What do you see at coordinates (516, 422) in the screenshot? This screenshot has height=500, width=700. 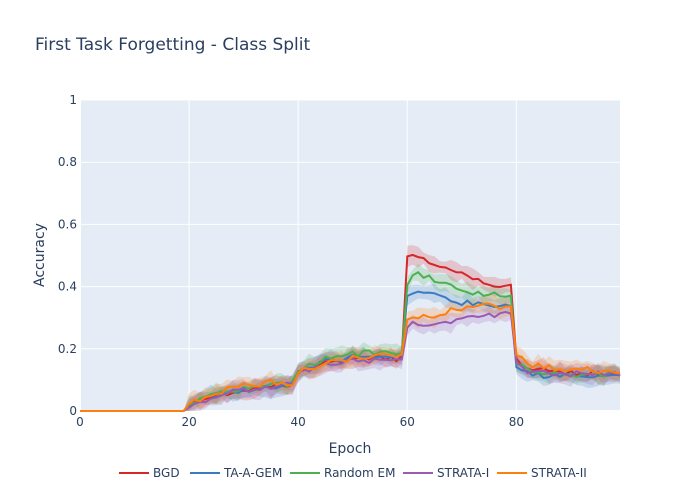 I see `x-tick-label: 80` at bounding box center [516, 422].